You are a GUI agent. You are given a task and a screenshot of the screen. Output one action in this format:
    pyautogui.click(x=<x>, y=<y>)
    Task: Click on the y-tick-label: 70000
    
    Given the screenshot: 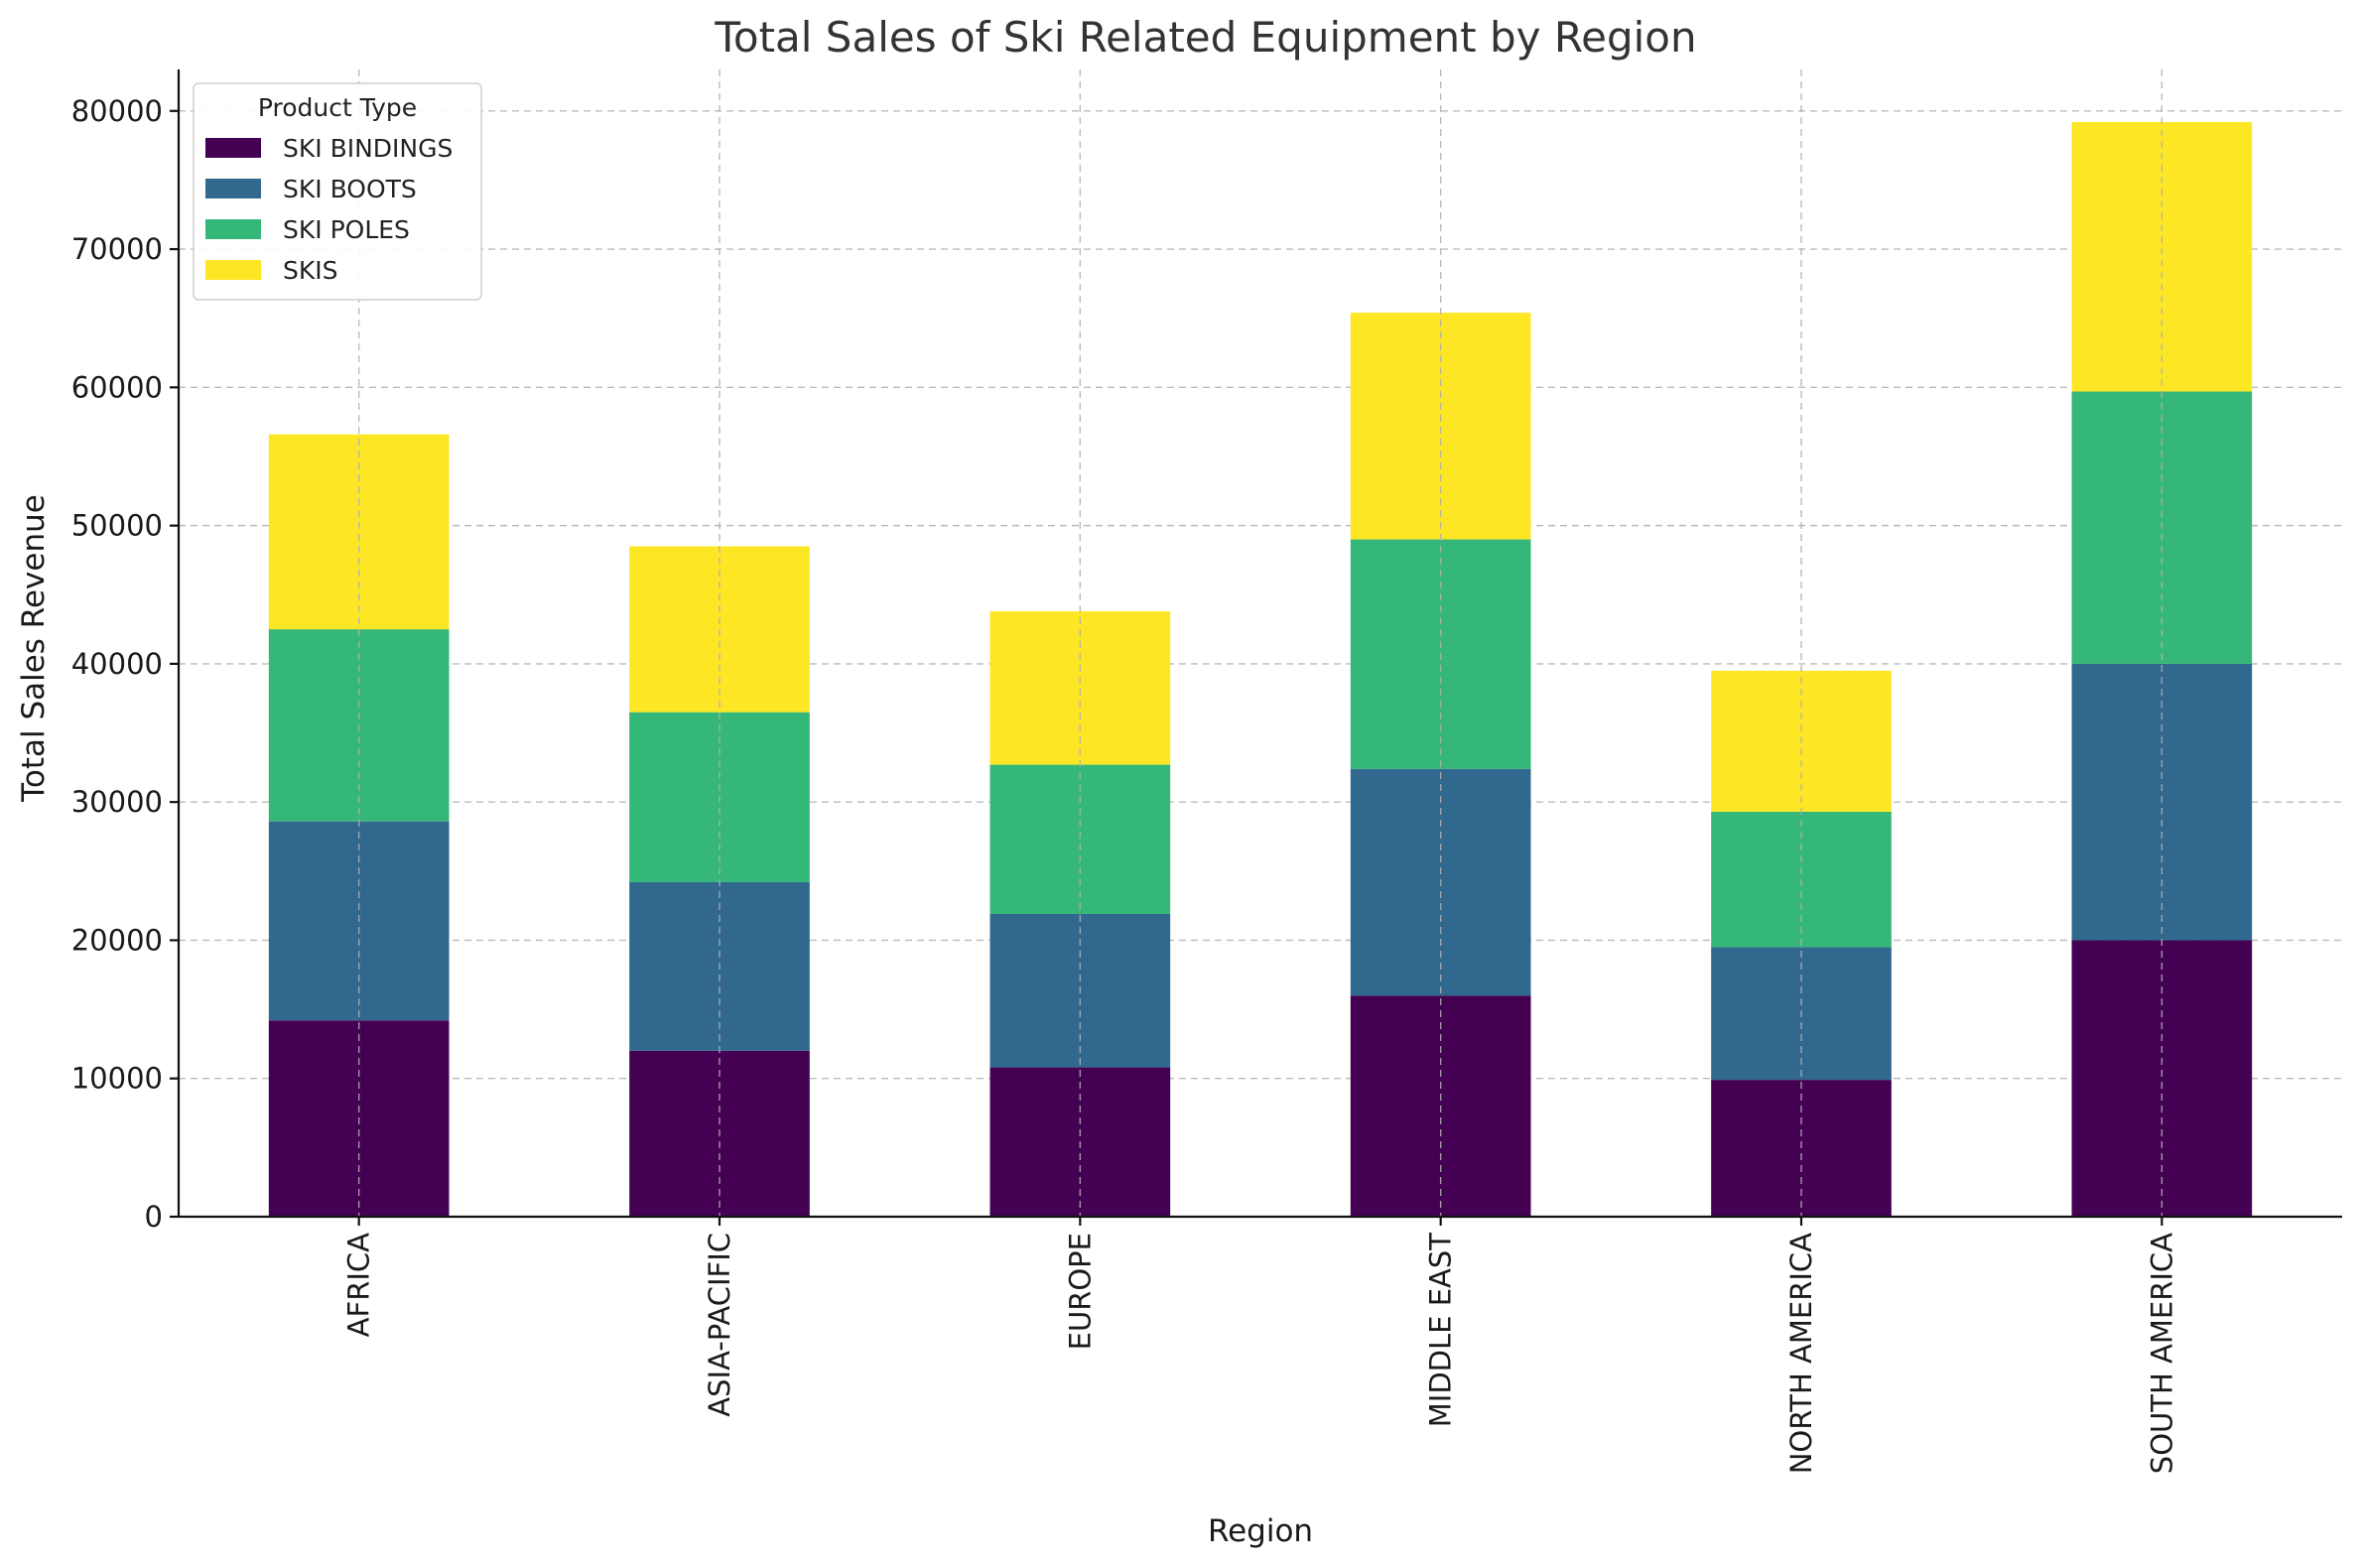 What is the action you would take?
    pyautogui.click(x=117, y=249)
    